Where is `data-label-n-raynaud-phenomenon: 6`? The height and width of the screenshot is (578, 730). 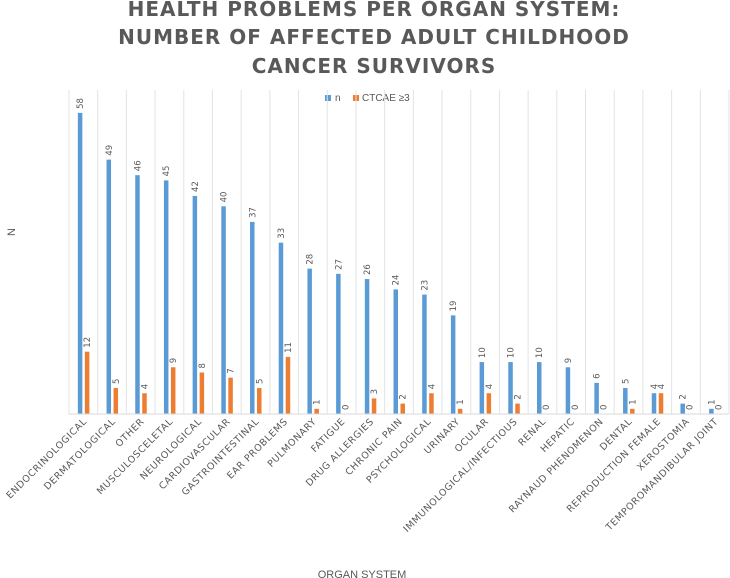
data-label-n-raynaud-phenomenon: 6 is located at coordinates (598, 375).